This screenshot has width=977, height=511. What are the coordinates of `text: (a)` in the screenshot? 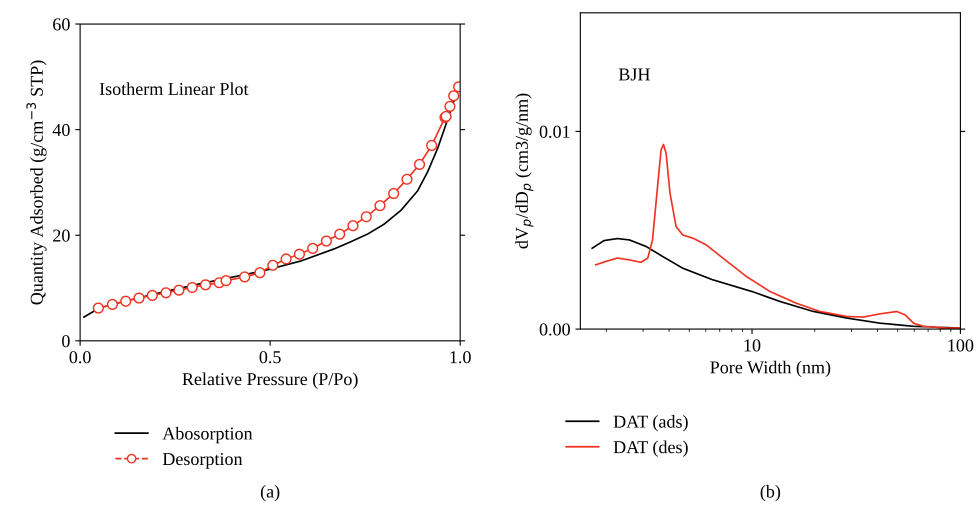 It's located at (270, 493).